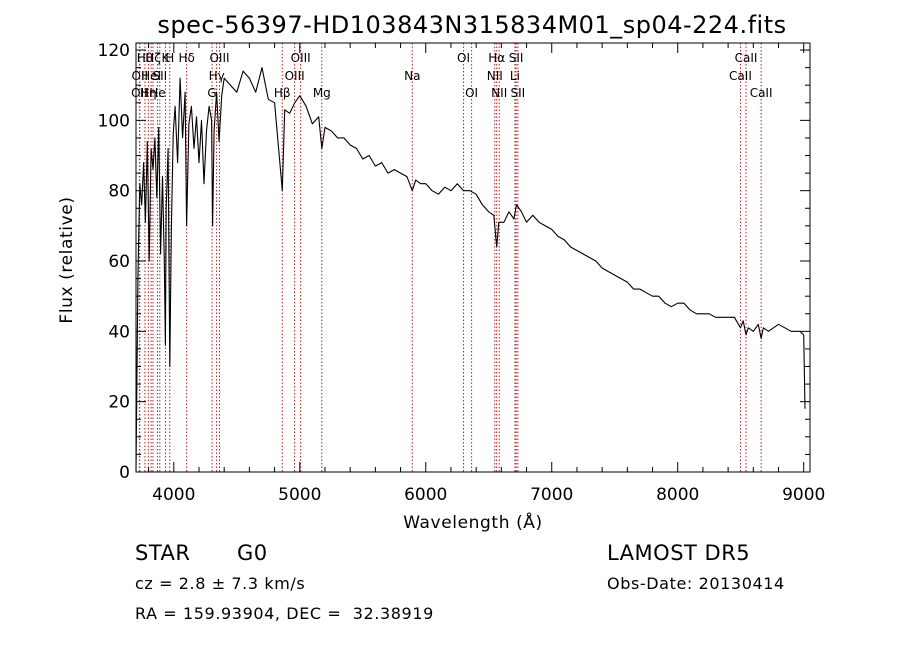 The image size is (900, 649). I want to click on marker-label: K, so click(166, 58).